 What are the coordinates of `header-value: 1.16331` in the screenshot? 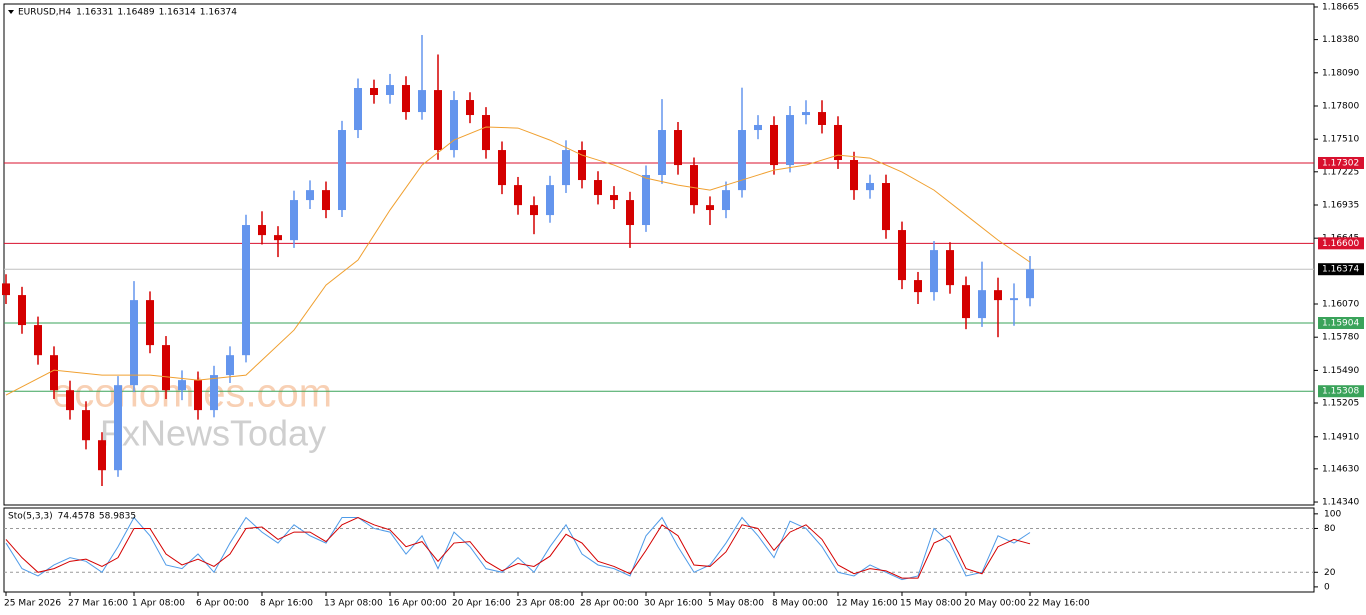 It's located at (94, 13).